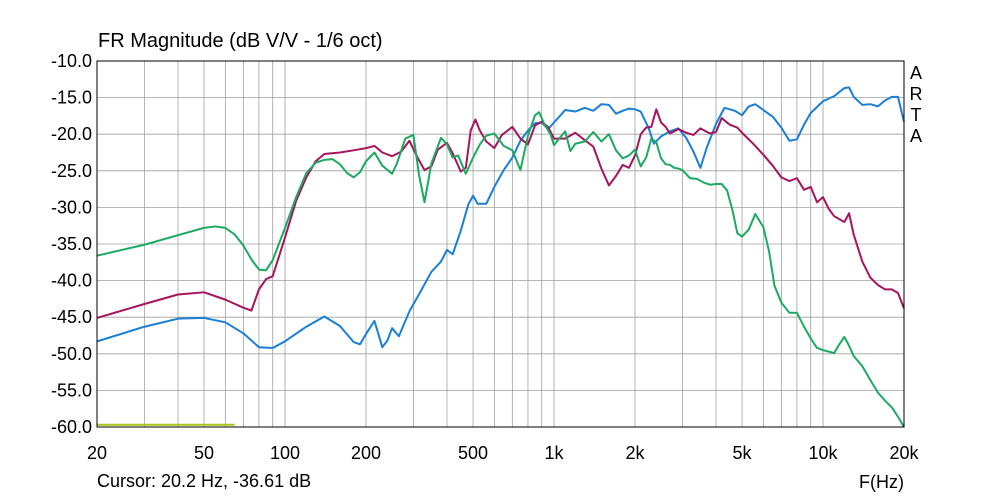 The height and width of the screenshot is (500, 1000). Describe the element at coordinates (71, 390) in the screenshot. I see `y-tick-label: -55.0` at that location.